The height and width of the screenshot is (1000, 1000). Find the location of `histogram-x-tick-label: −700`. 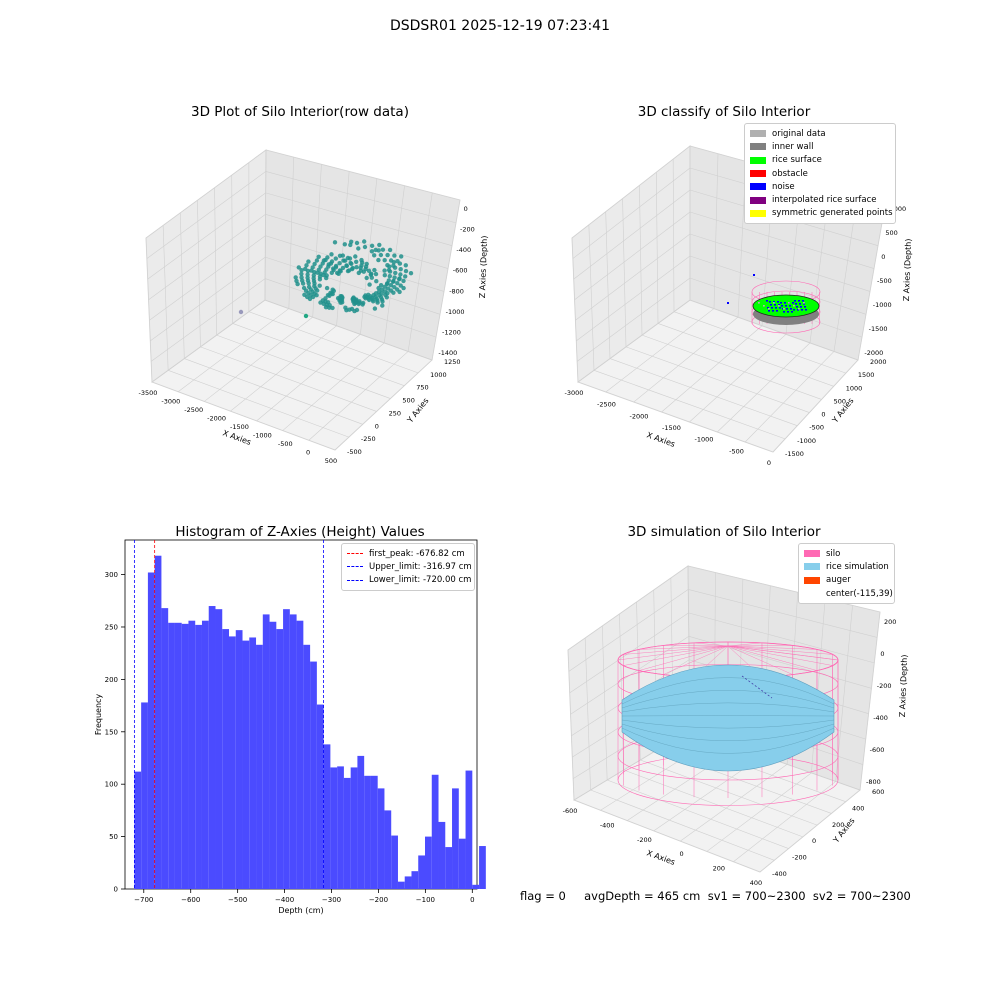

histogram-x-tick-label: −700 is located at coordinates (143, 900).